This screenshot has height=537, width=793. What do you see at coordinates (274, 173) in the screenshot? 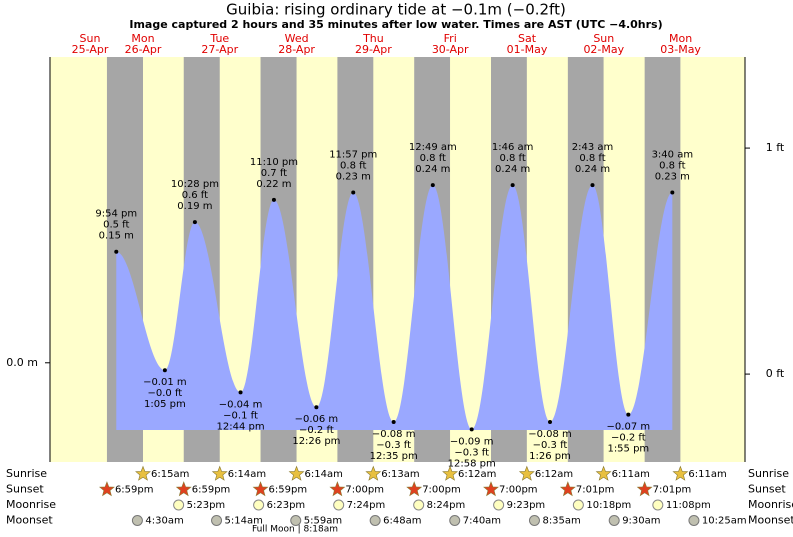
I see `tide-ft: 0.7 ft` at bounding box center [274, 173].